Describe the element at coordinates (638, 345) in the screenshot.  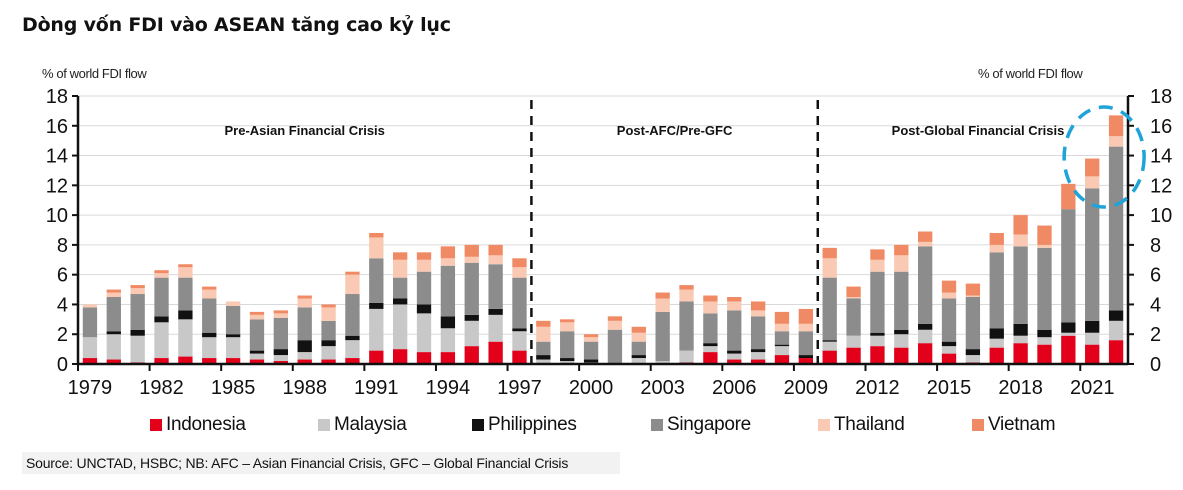
I see `bar-stack-2002` at that location.